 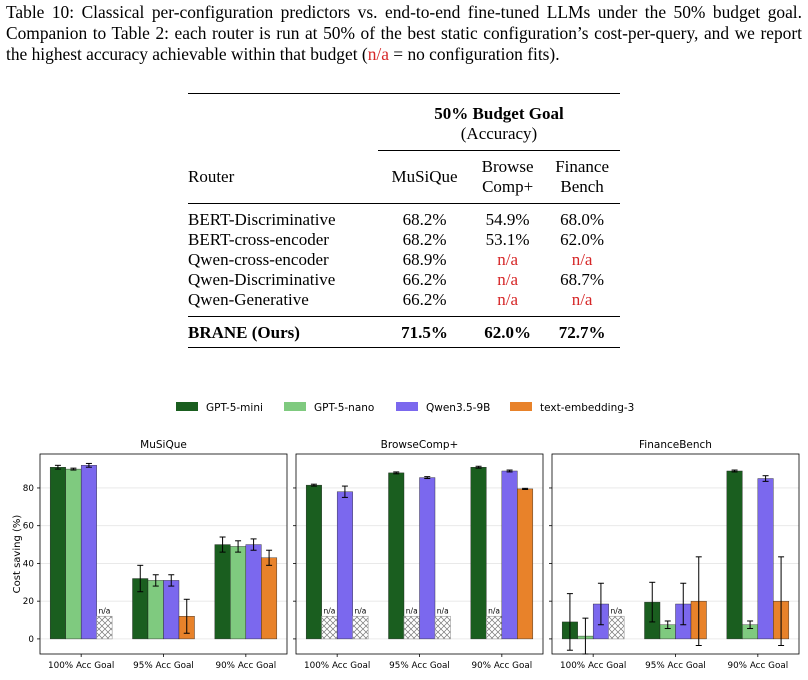 What do you see at coordinates (499, 113) in the screenshot?
I see `group-header: 50% Budget Goal` at bounding box center [499, 113].